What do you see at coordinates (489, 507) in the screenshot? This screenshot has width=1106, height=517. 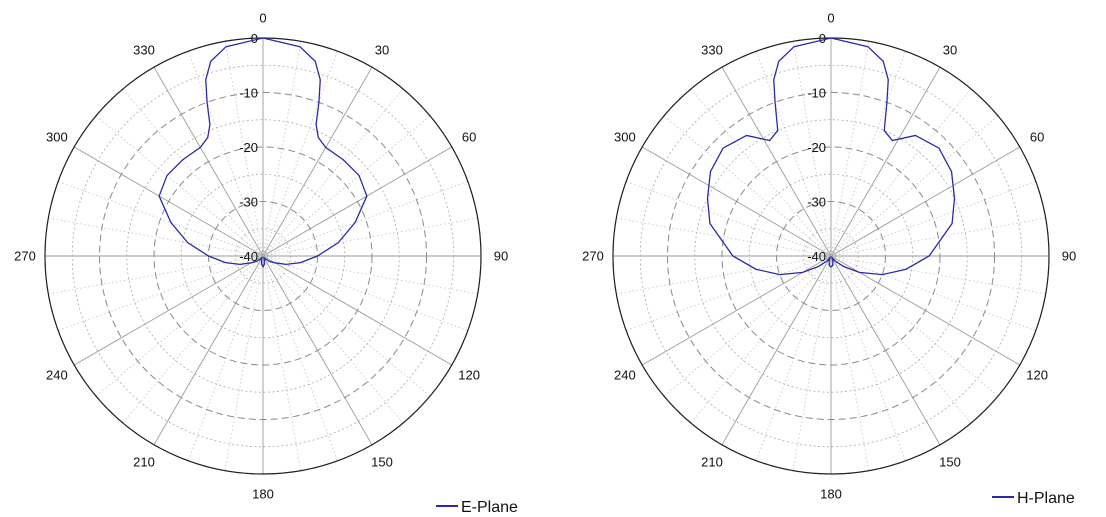 I see `legend-label: E-Plane` at bounding box center [489, 507].